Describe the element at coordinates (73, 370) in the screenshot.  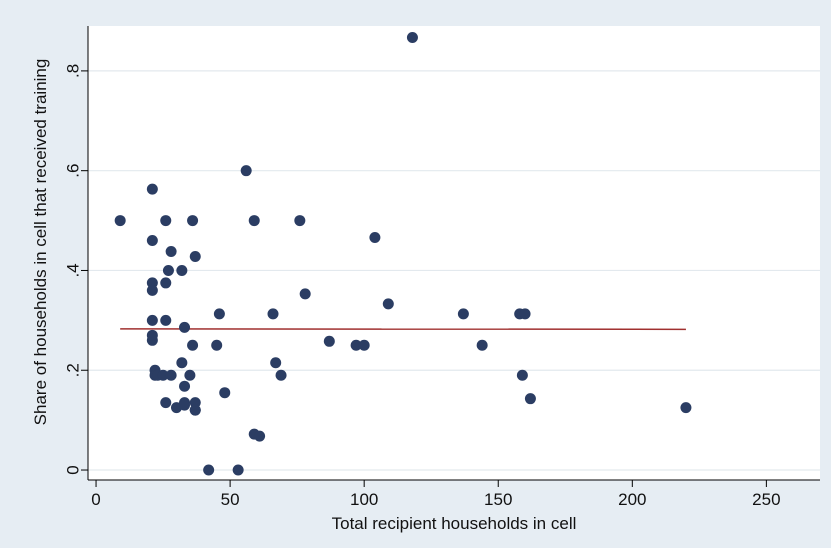
I see `y-tick-label: .2` at that location.